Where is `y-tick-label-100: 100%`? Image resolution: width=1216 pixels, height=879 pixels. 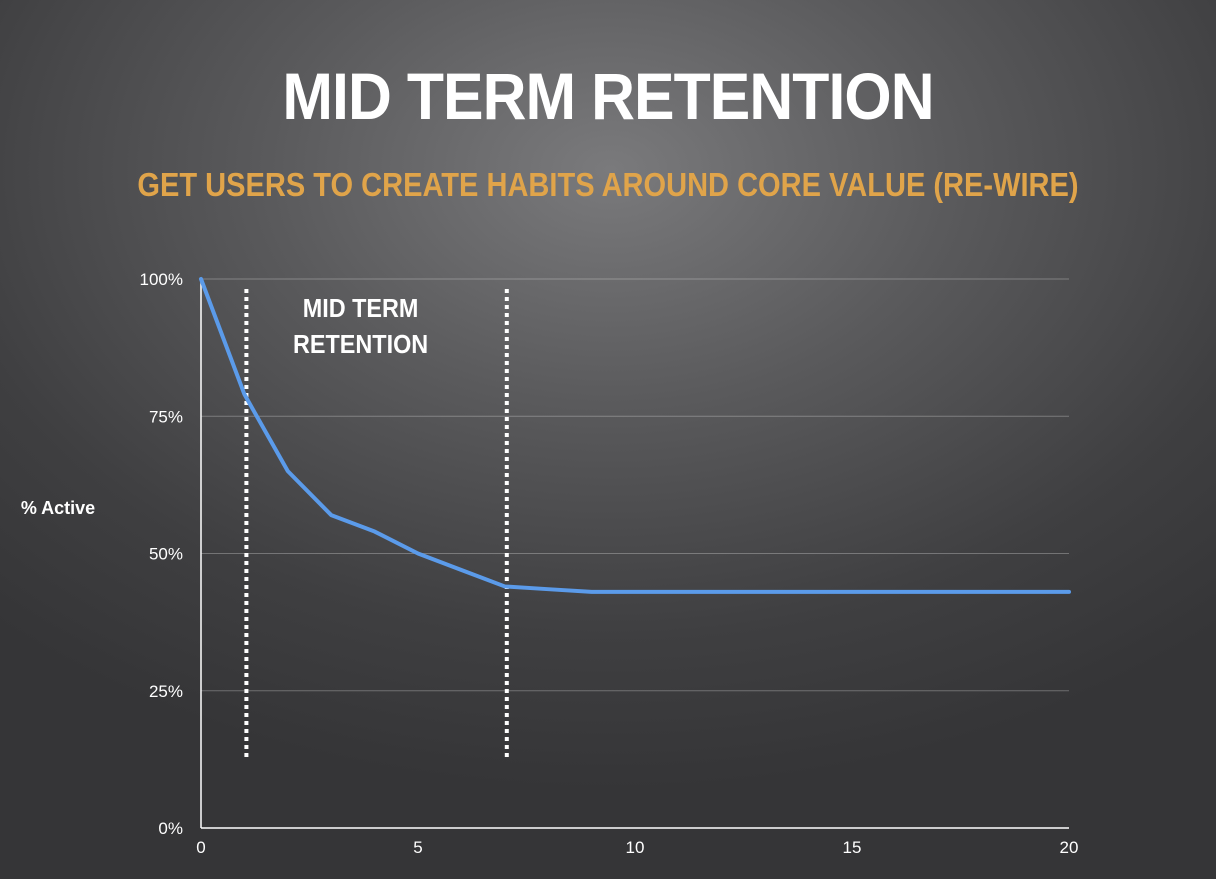
y-tick-label-100: 100% is located at coordinates (161, 279).